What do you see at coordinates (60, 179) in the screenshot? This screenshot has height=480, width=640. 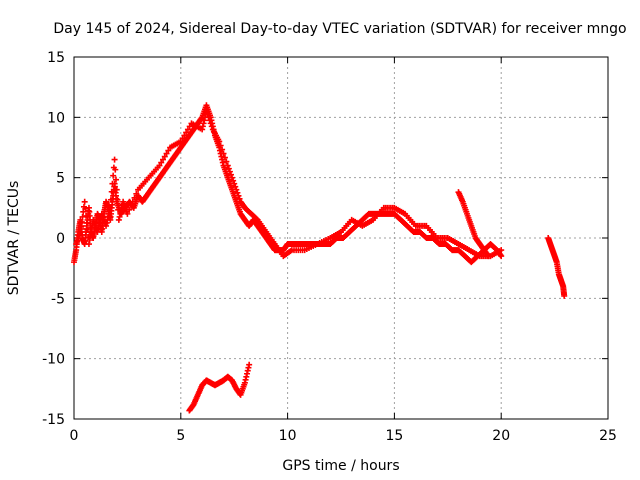 I see `y-tick-label: 5` at bounding box center [60, 179].